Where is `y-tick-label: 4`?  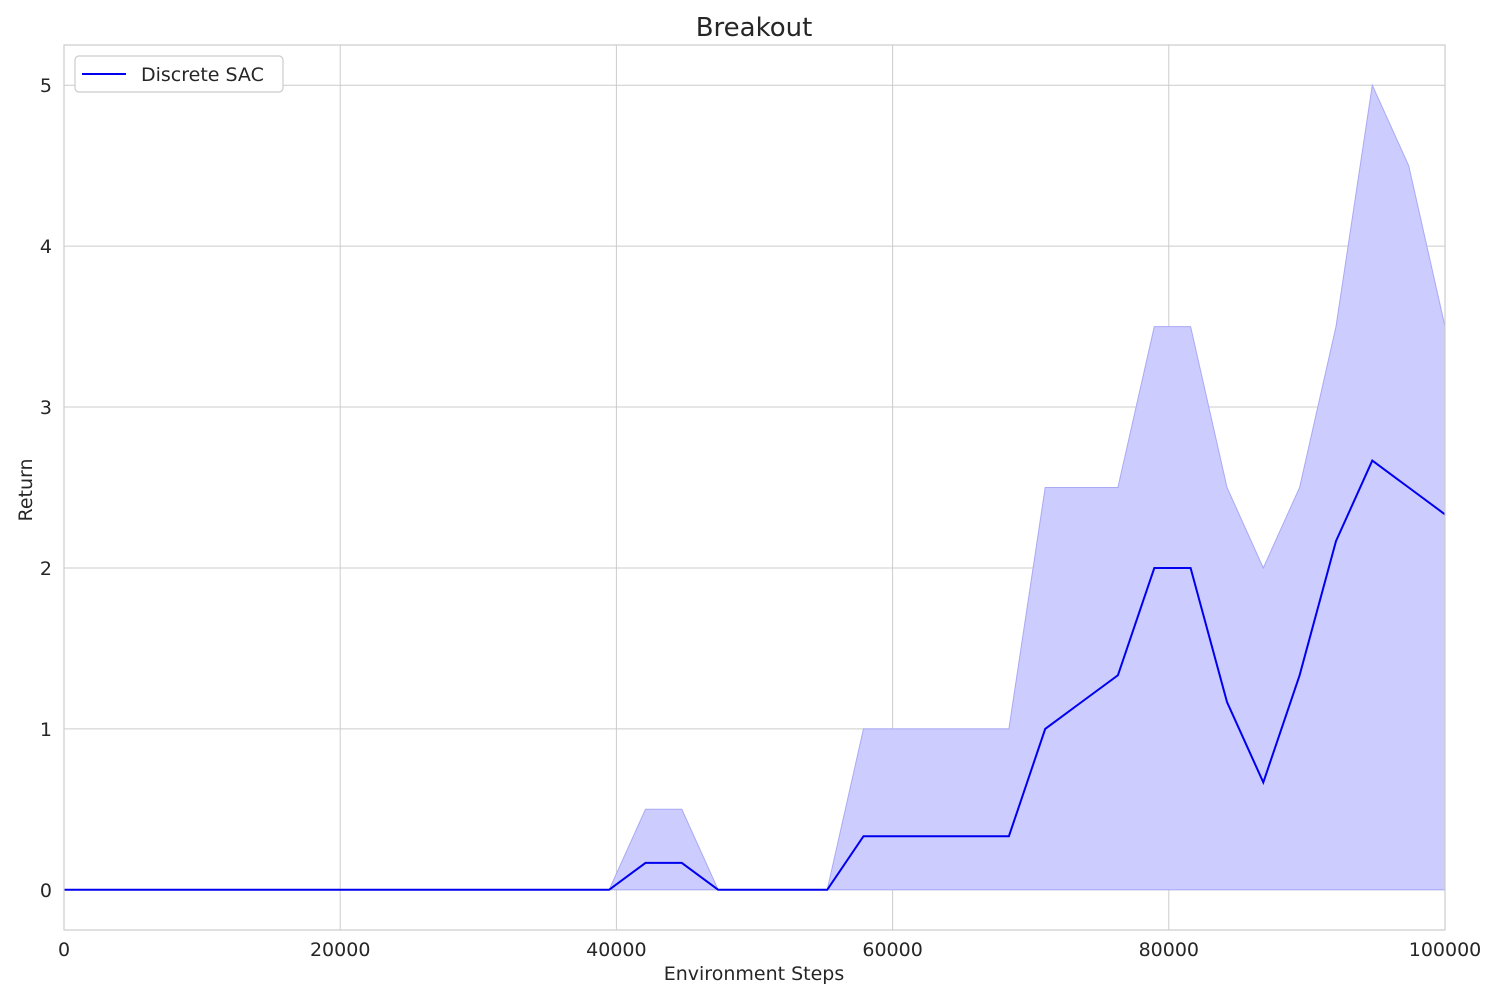
y-tick-label: 4 is located at coordinates (46, 247).